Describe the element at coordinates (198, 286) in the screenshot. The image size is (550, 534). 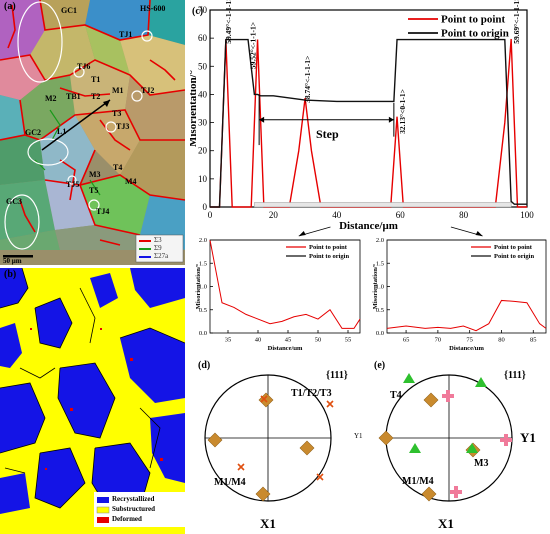
I see `inset-left-y-axis-label: Misorientation/°` at that location.